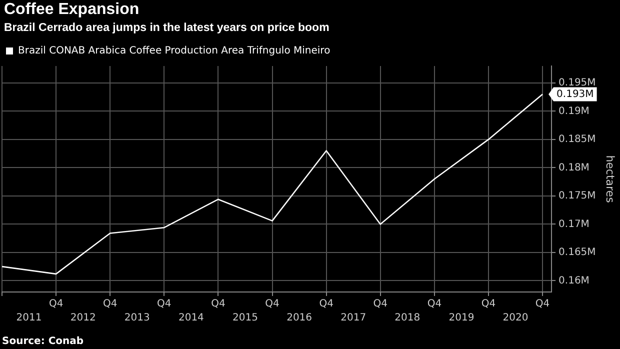 The height and width of the screenshot is (349, 620). What do you see at coordinates (29, 318) in the screenshot?
I see `x2-tick-label: 2011` at bounding box center [29, 318].